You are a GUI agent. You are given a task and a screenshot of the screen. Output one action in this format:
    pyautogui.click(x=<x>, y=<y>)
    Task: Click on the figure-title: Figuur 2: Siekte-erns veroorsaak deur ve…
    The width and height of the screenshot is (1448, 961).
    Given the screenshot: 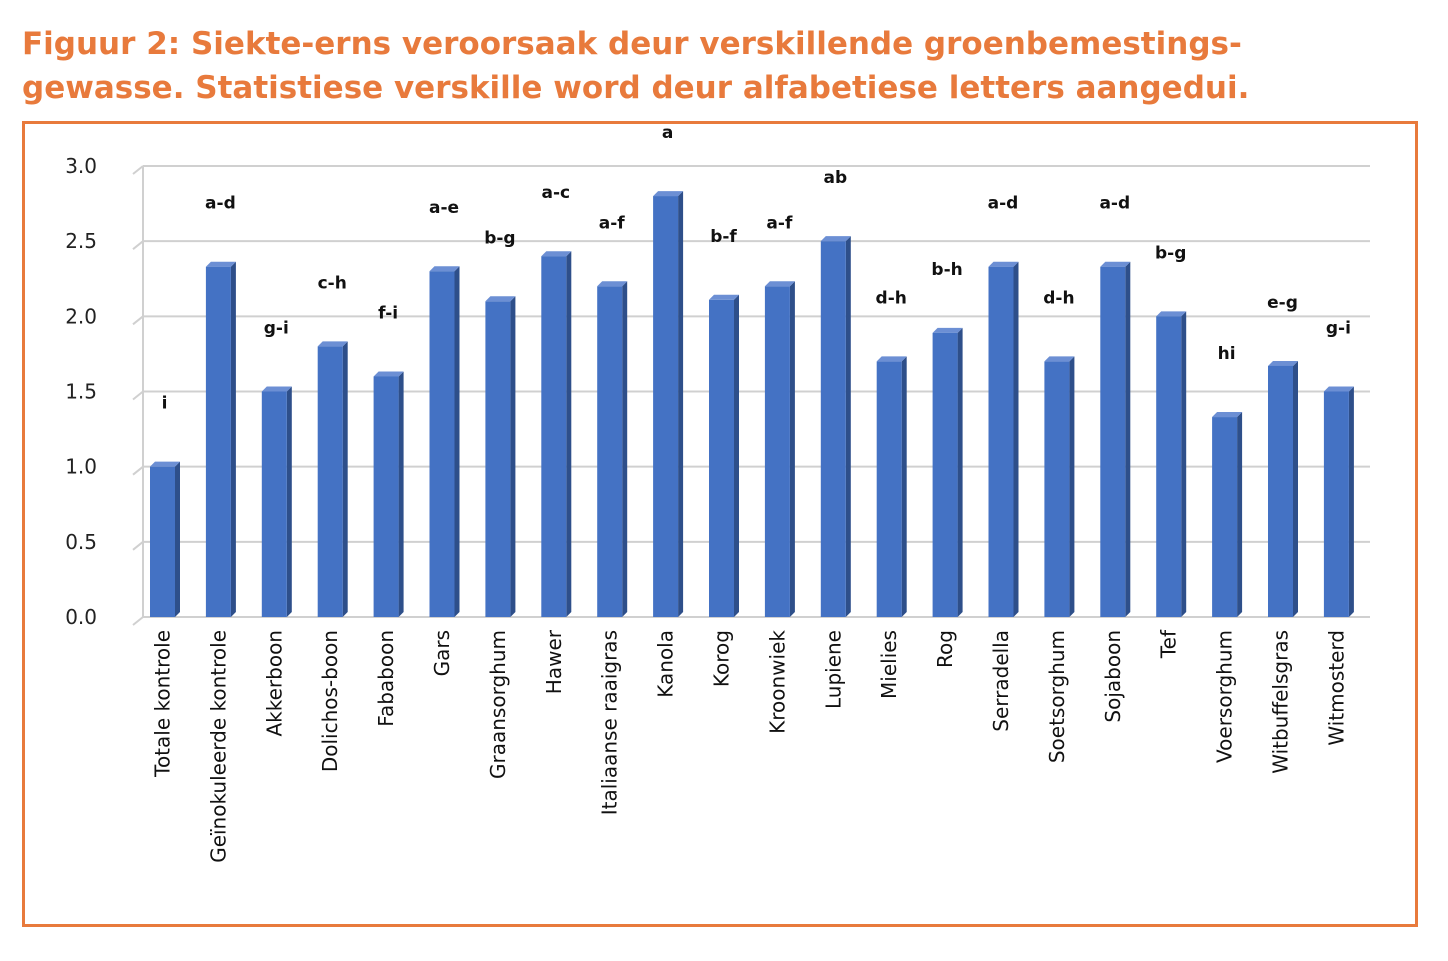 What is the action you would take?
    pyautogui.click(x=722, y=66)
    